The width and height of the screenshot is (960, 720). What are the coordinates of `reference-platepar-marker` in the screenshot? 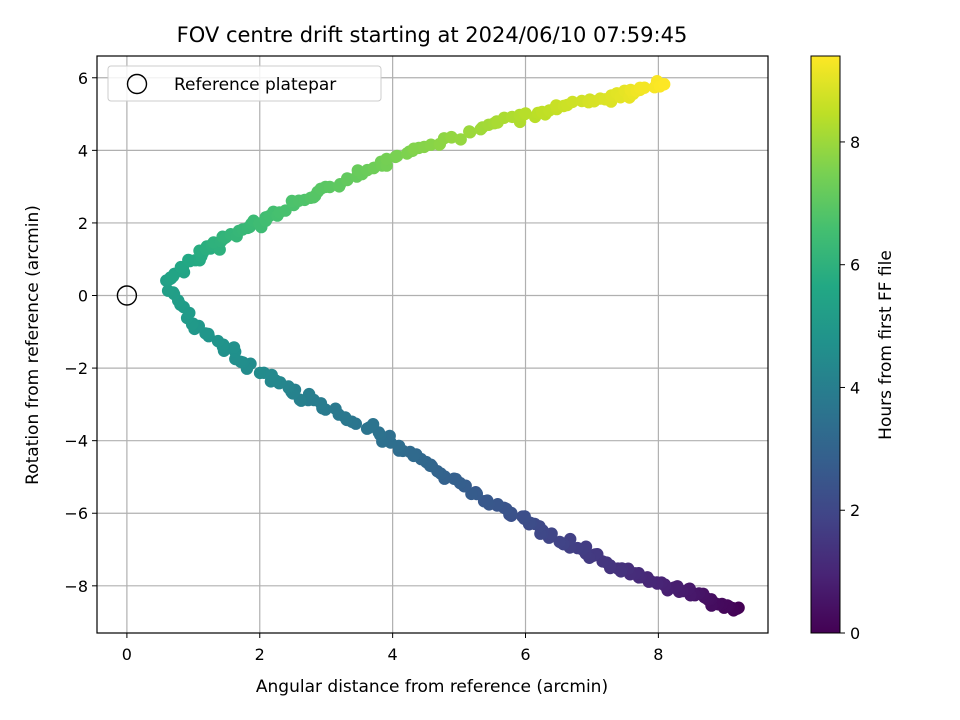 It's located at (127, 295).